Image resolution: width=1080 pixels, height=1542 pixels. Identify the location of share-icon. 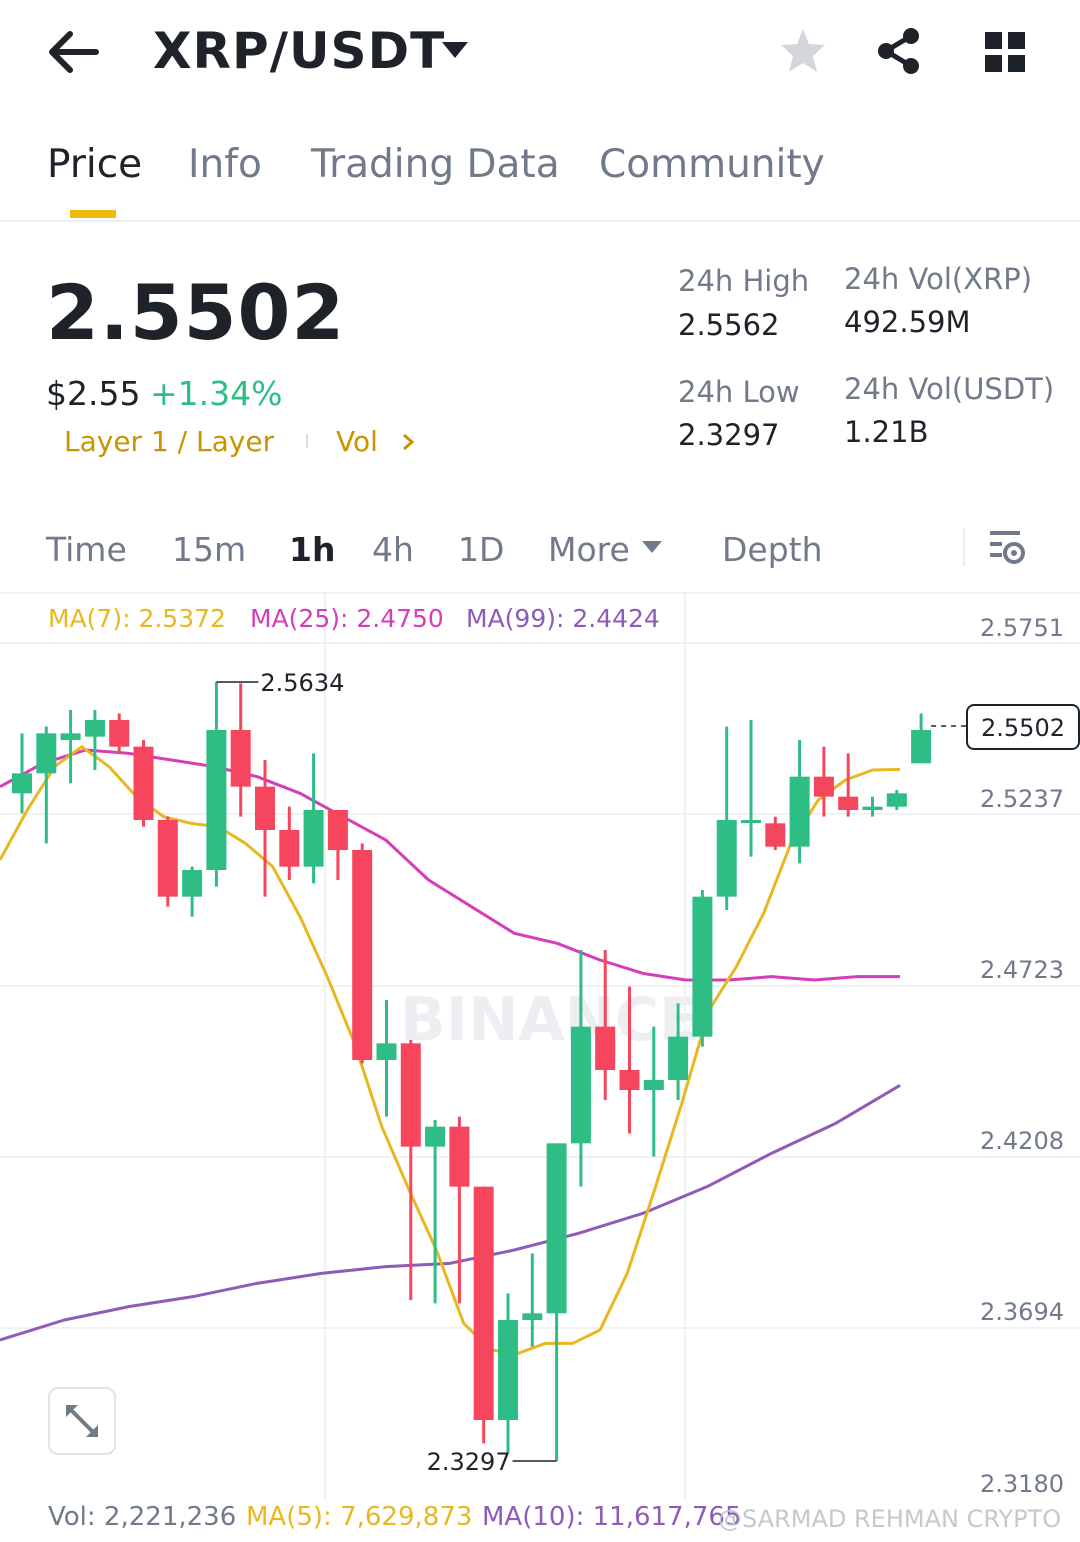
(899, 51).